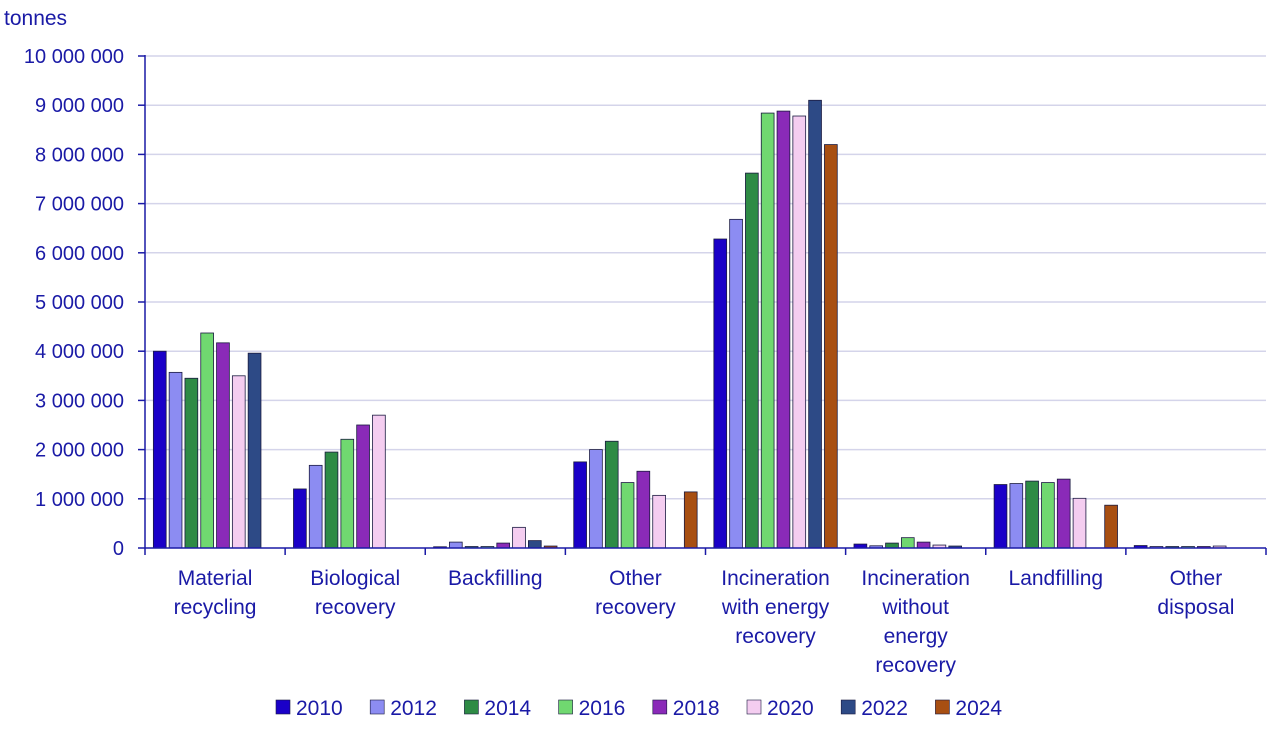  I want to click on legend-label: 2012, so click(413, 708).